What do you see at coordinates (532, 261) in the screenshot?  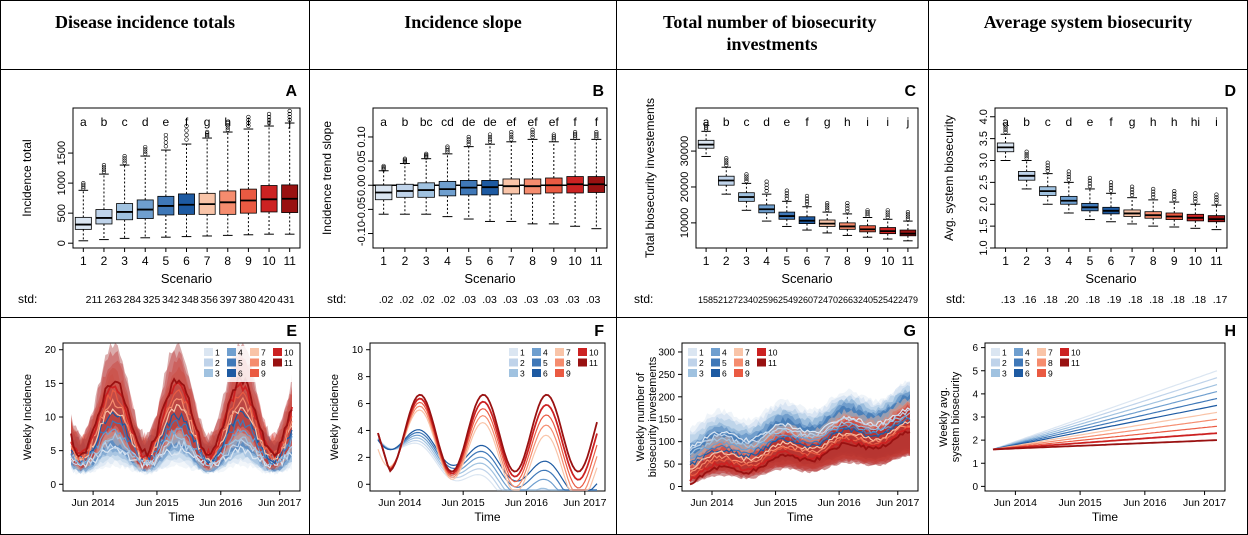 I see `x-tick-label: 8` at bounding box center [532, 261].